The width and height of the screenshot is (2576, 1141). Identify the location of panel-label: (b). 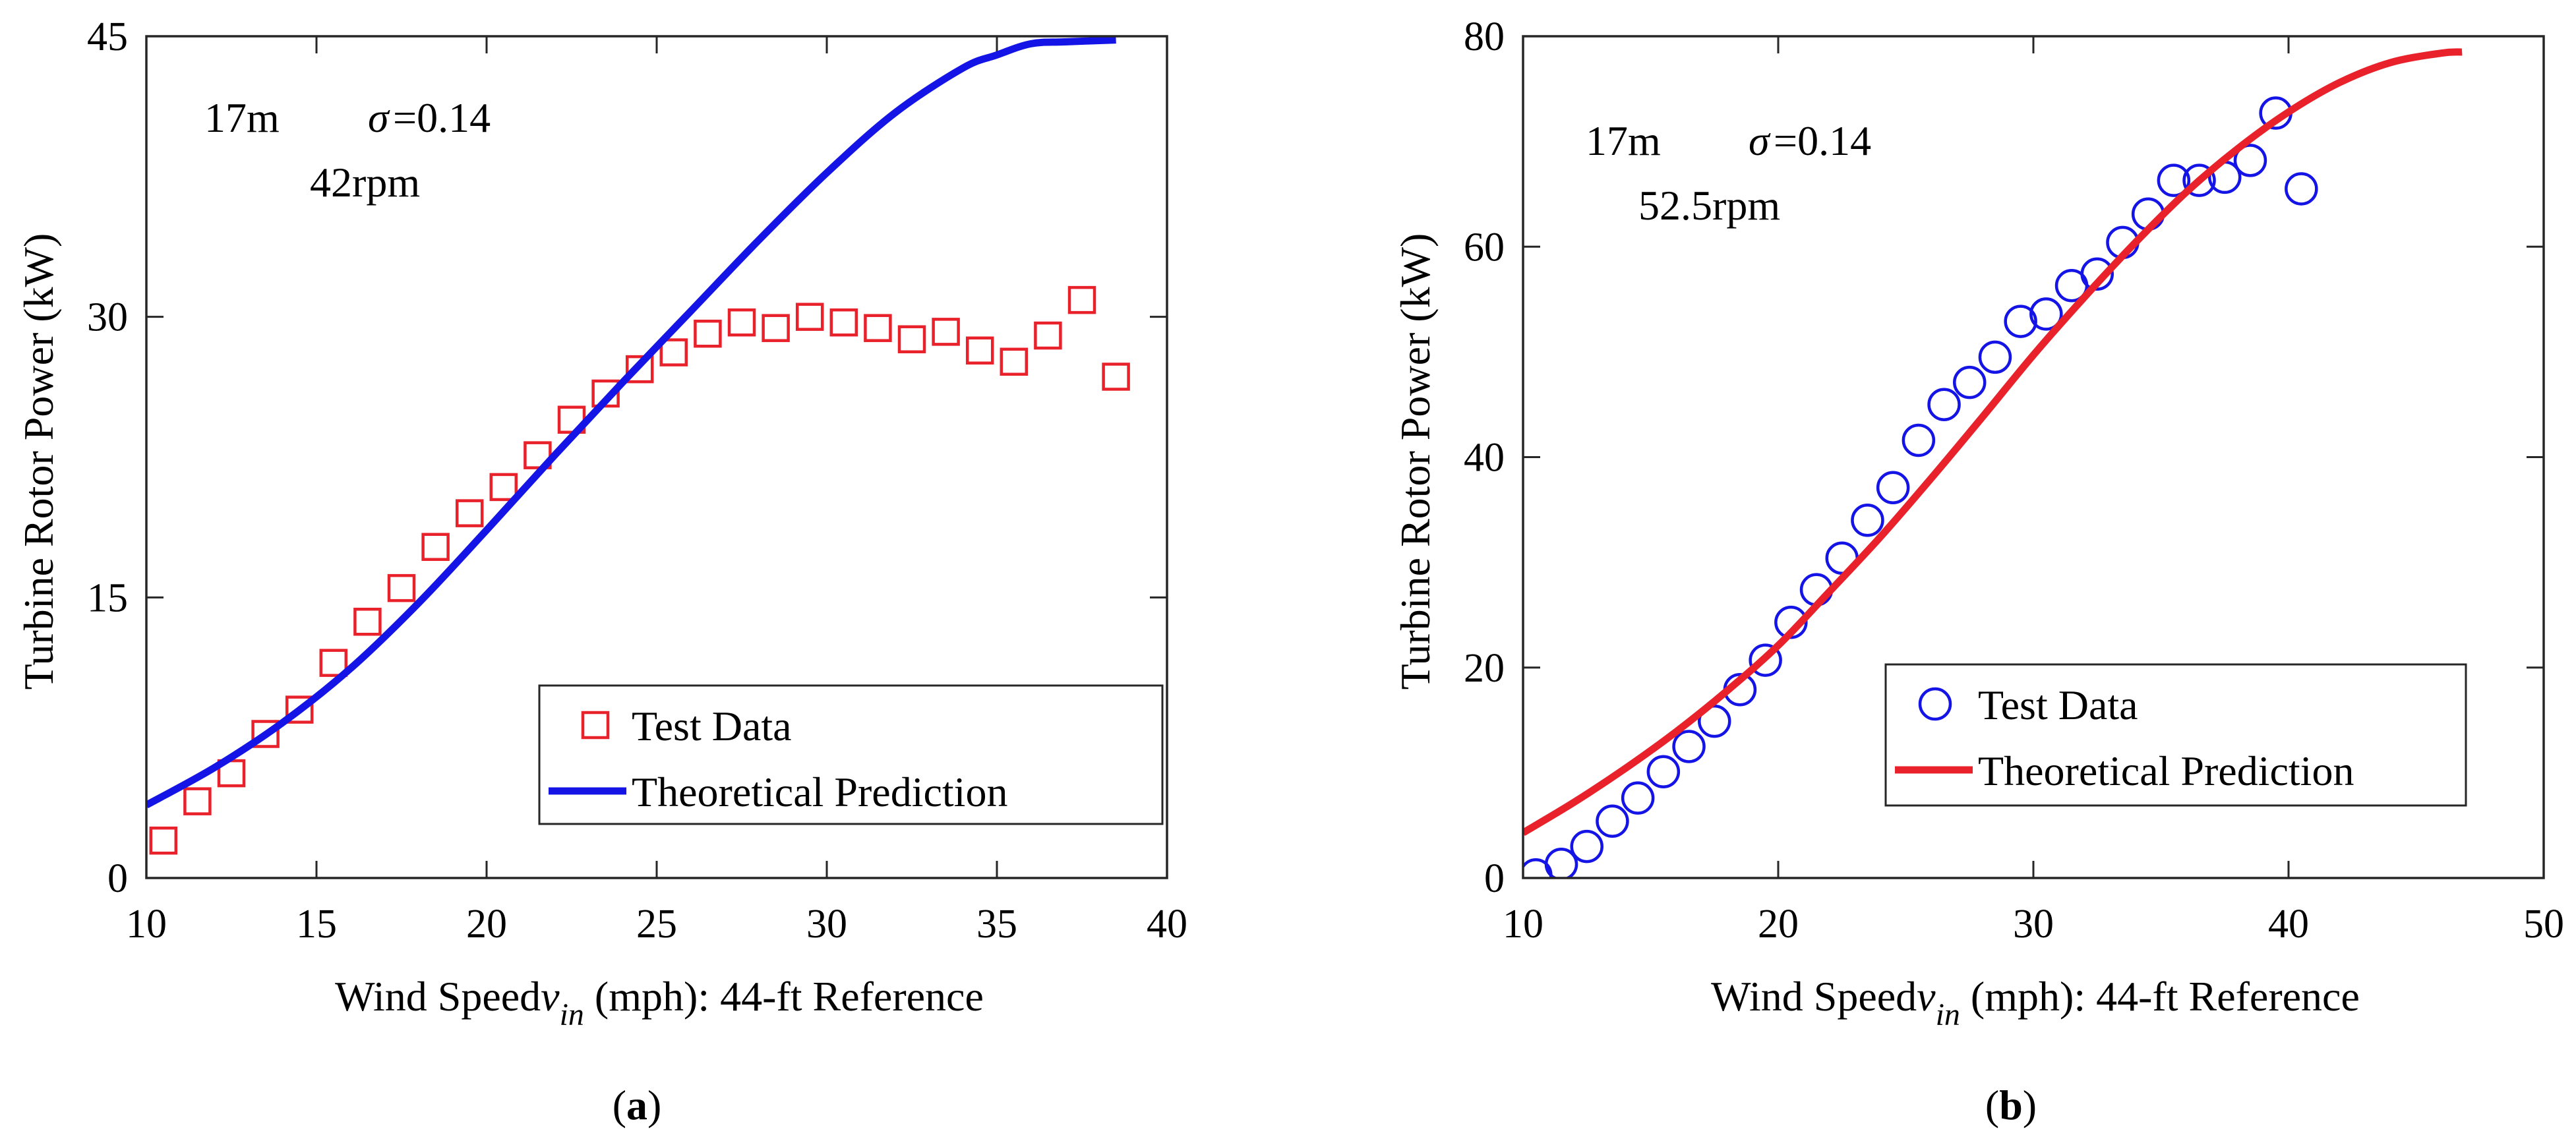
(2011, 1105).